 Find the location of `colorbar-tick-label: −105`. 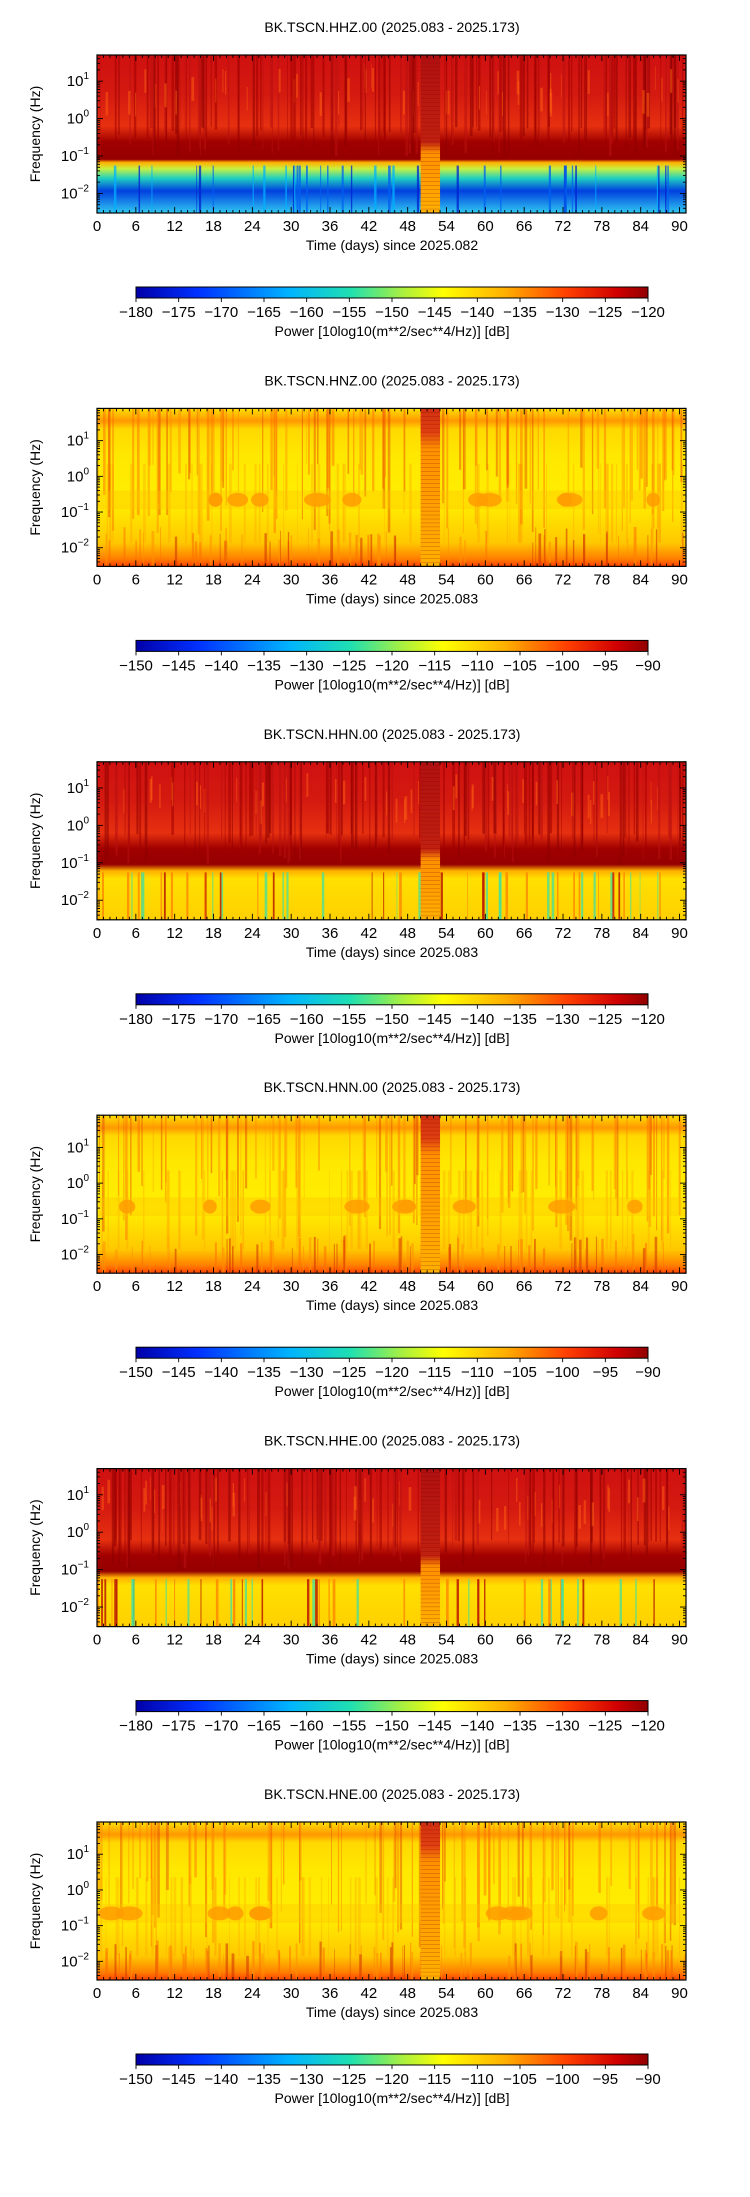

colorbar-tick-label: −105 is located at coordinates (520, 665).